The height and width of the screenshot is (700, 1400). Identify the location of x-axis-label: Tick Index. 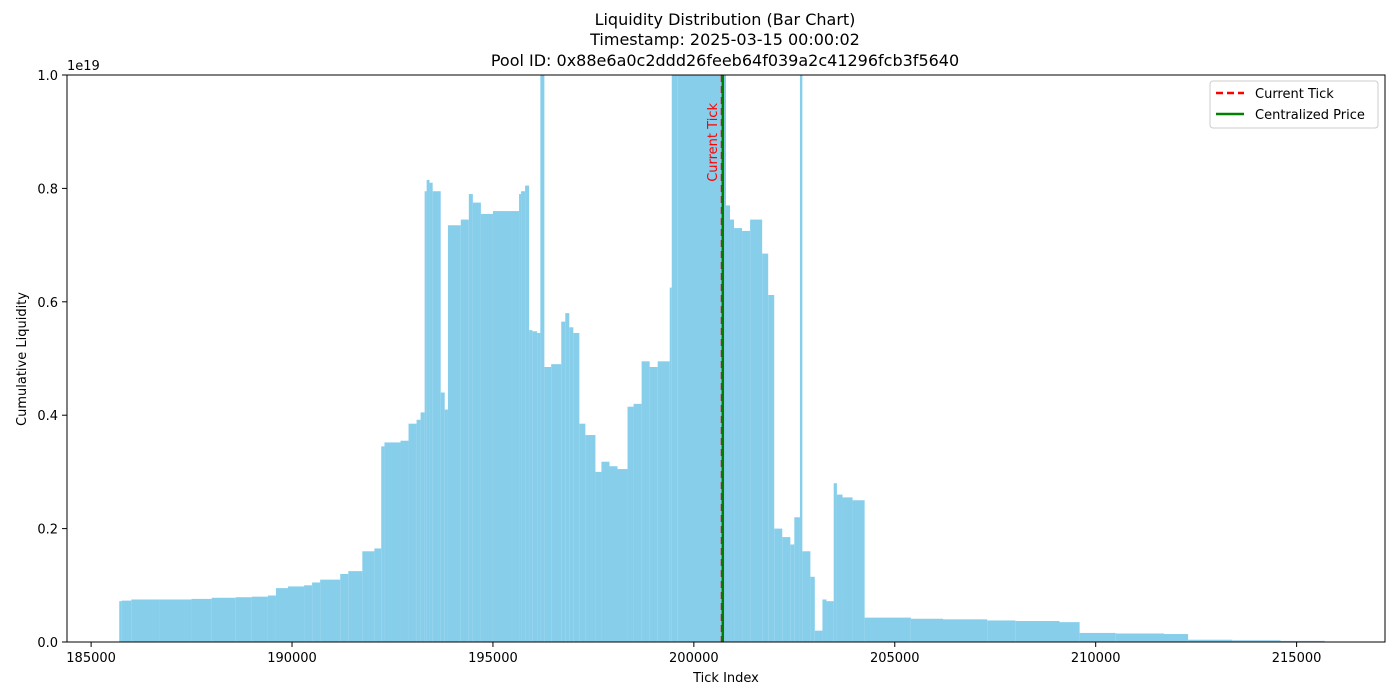
(725, 678).